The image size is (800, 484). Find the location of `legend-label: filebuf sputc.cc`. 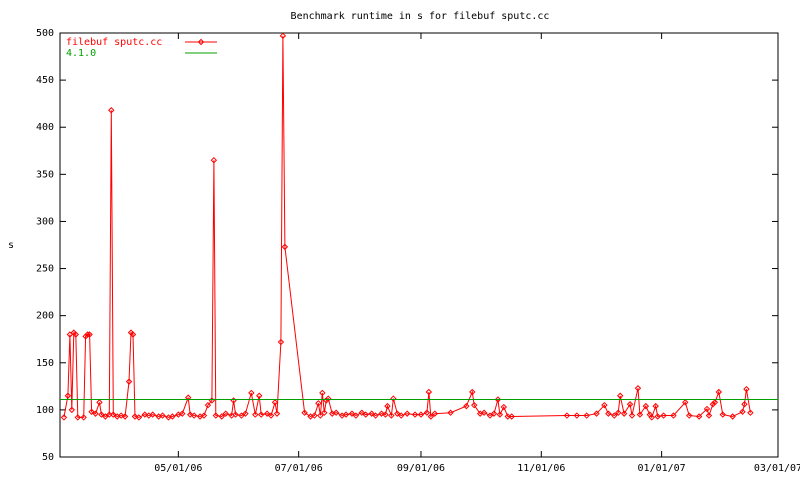

legend-label: filebuf sputc.cc is located at coordinates (114, 42).